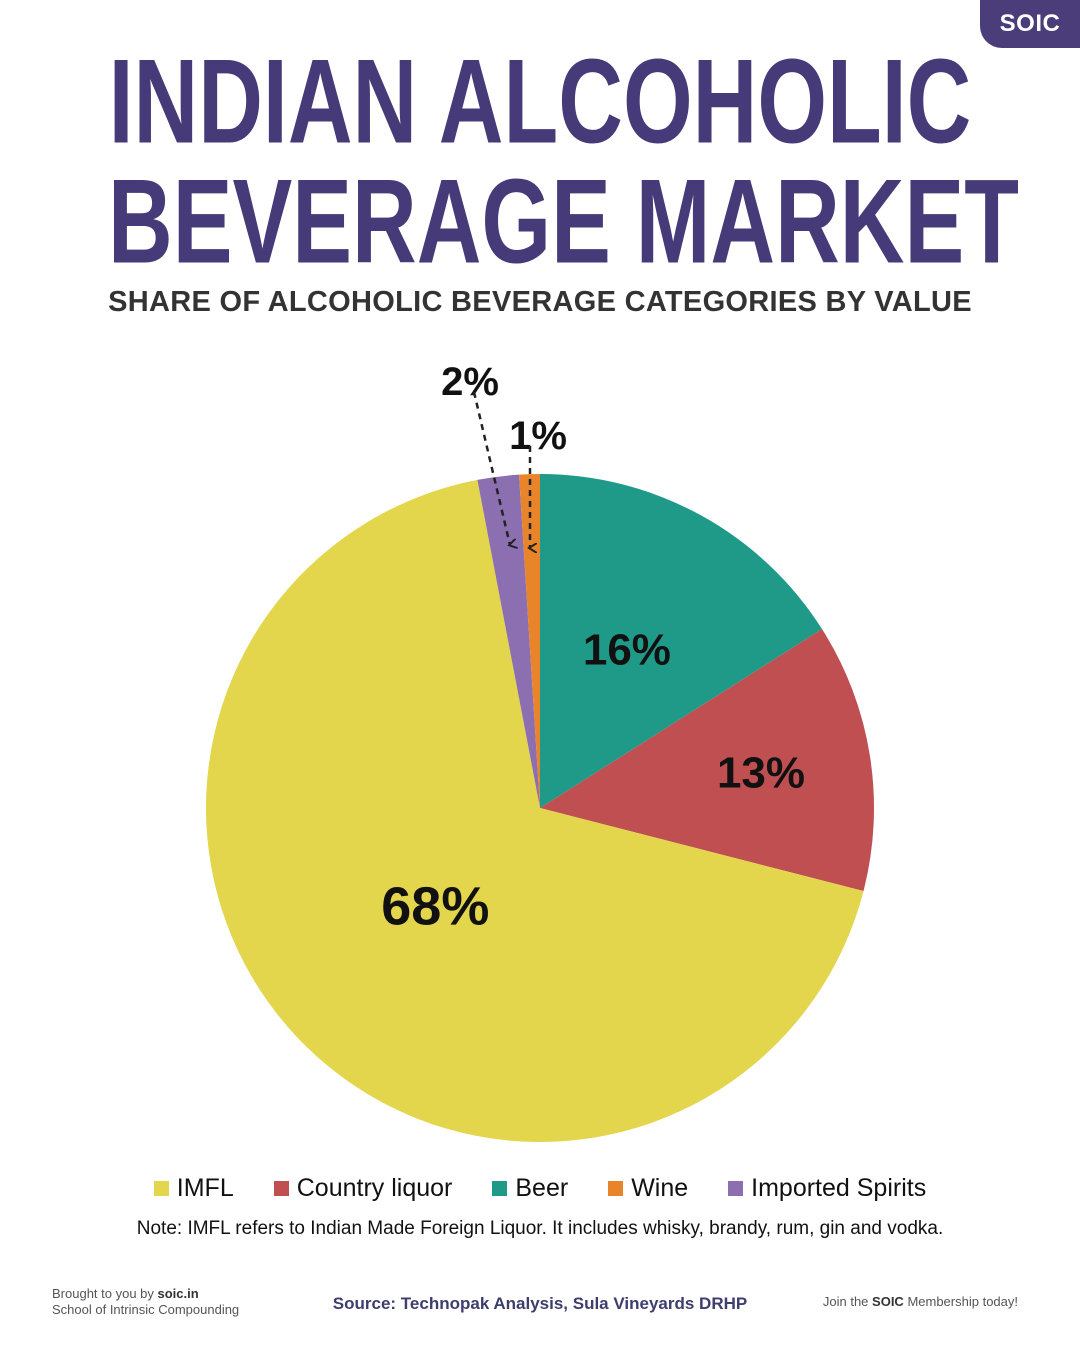  Describe the element at coordinates (470, 382) in the screenshot. I see `pie-label-imported-spirits: 2%` at that location.